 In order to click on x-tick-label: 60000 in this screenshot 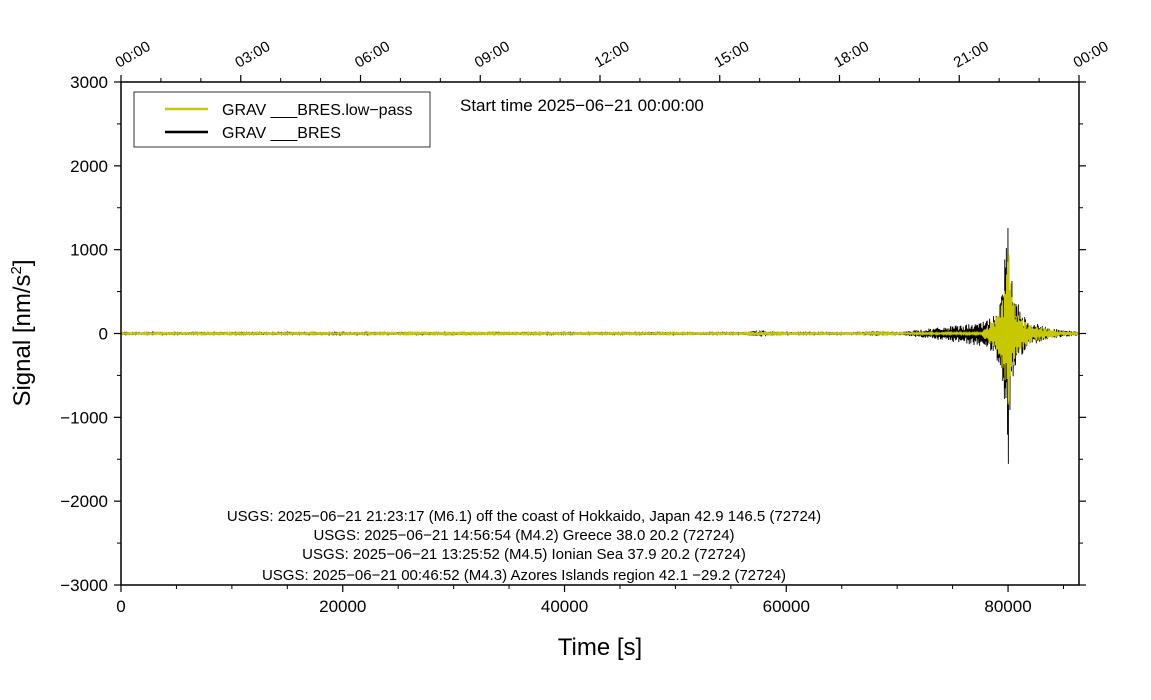, I will do `click(786, 606)`.